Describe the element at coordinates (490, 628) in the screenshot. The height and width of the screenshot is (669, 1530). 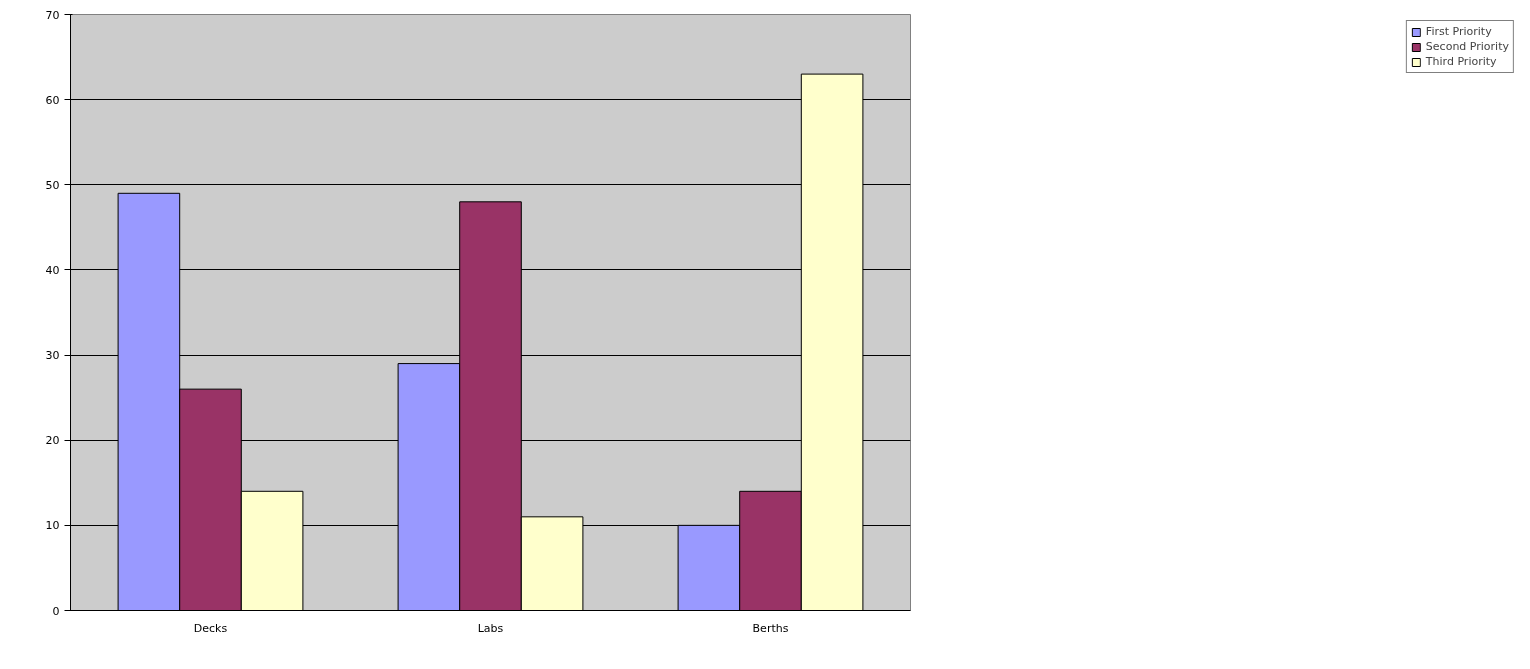
I see `x-tick-label: Labs` at that location.